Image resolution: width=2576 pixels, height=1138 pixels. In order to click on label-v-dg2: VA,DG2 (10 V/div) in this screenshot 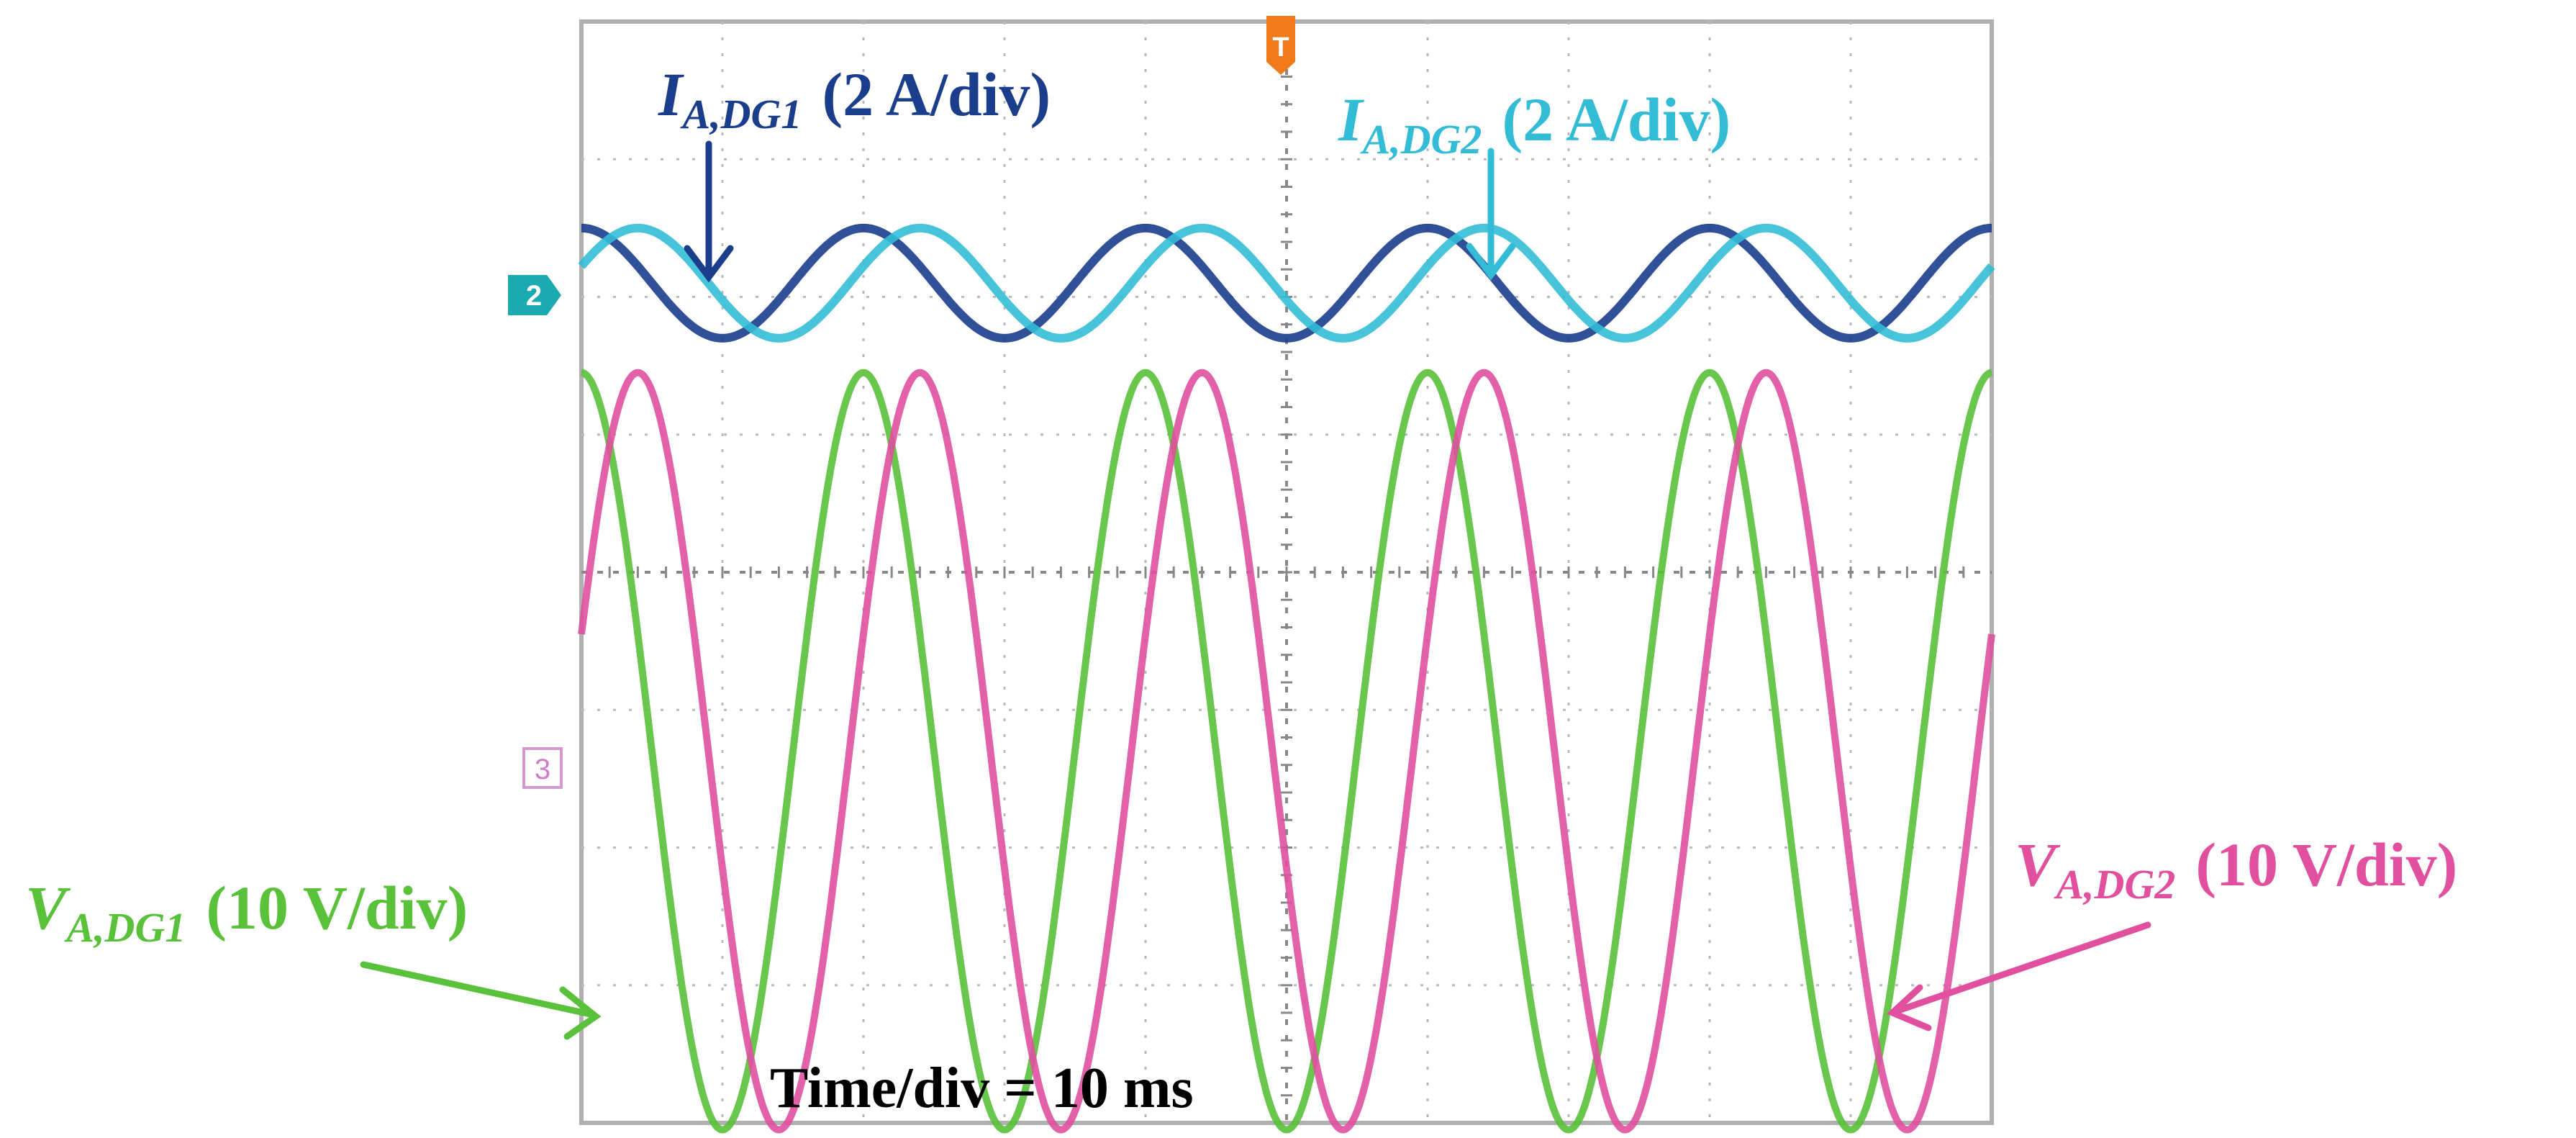, I will do `click(2236, 869)`.